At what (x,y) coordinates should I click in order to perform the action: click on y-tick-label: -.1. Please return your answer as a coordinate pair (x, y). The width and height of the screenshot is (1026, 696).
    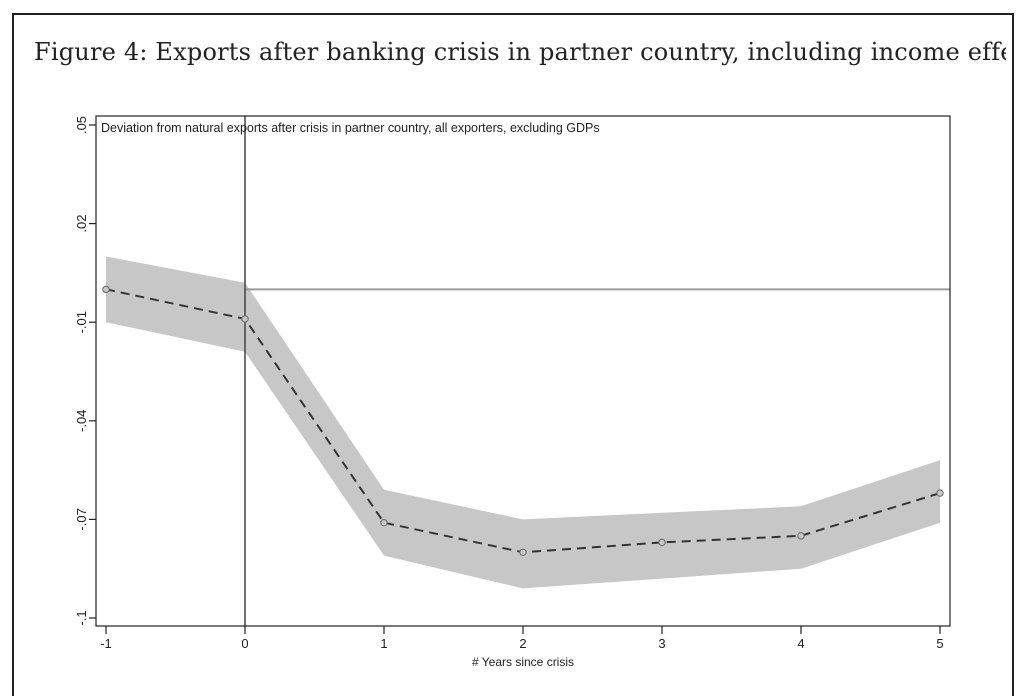
    Looking at the image, I should click on (81, 617).